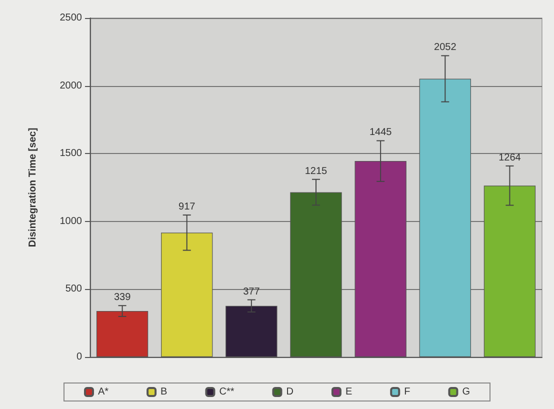 The image size is (554, 409). What do you see at coordinates (164, 392) in the screenshot?
I see `legend-label: B` at bounding box center [164, 392].